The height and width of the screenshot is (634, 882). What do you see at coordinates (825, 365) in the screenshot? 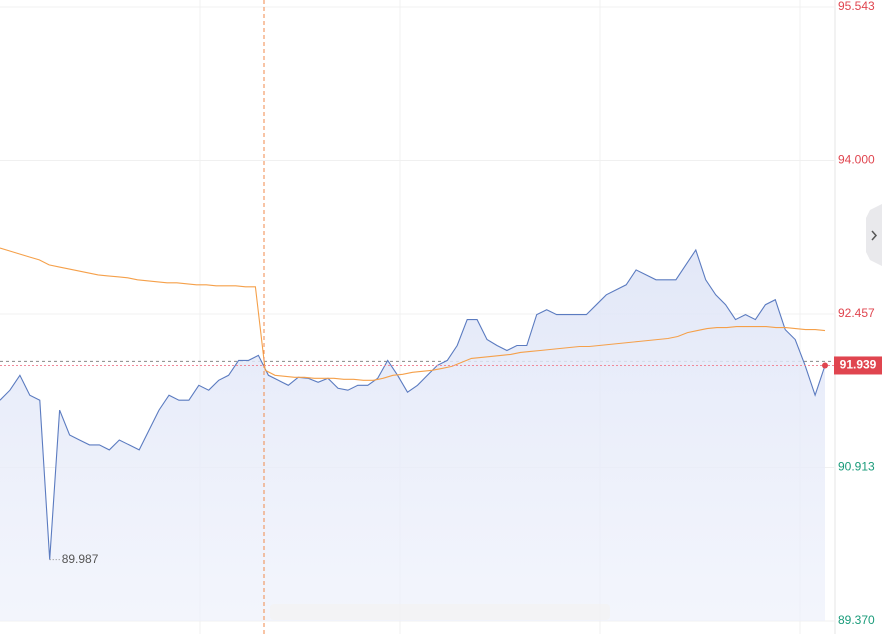
I see `current-dot` at bounding box center [825, 365].